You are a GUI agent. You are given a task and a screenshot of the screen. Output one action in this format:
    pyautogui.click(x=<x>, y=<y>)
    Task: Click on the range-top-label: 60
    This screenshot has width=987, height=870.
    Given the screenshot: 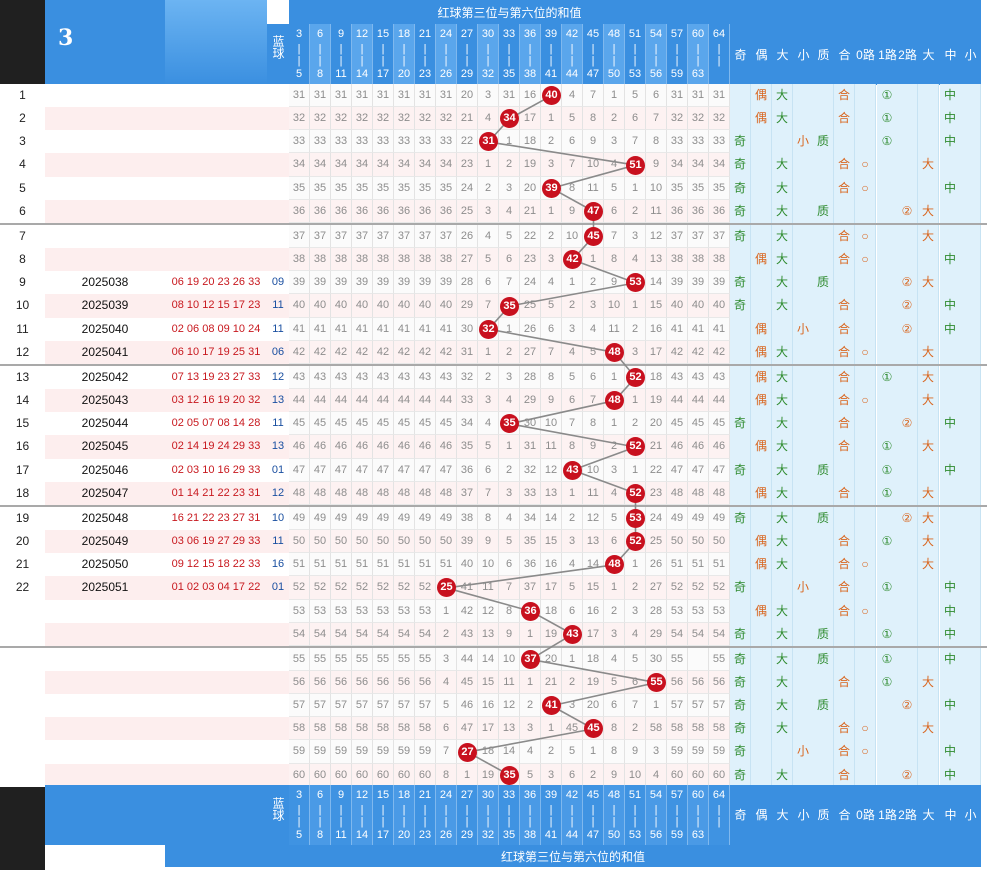 What is the action you would take?
    pyautogui.click(x=698, y=34)
    